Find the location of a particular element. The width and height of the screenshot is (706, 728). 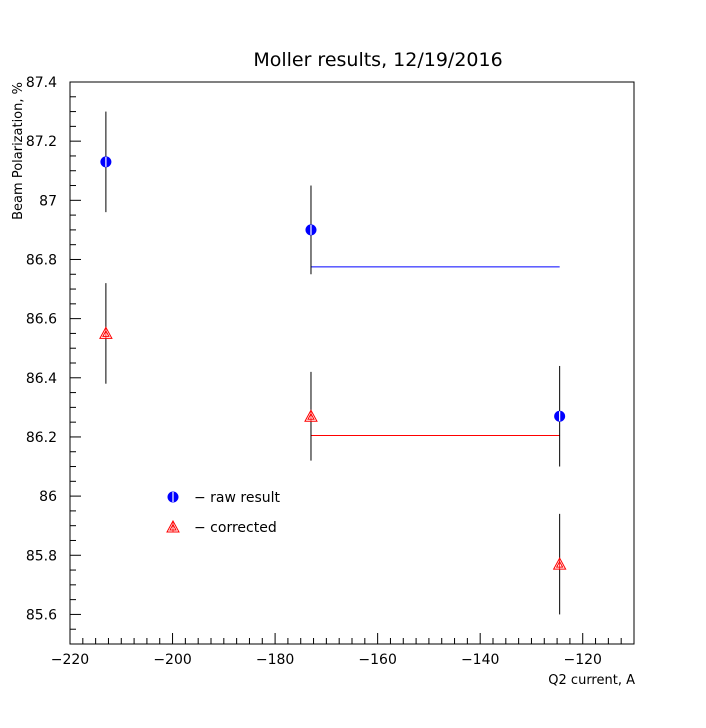

legend: − raw result − corrected is located at coordinates (223, 513).